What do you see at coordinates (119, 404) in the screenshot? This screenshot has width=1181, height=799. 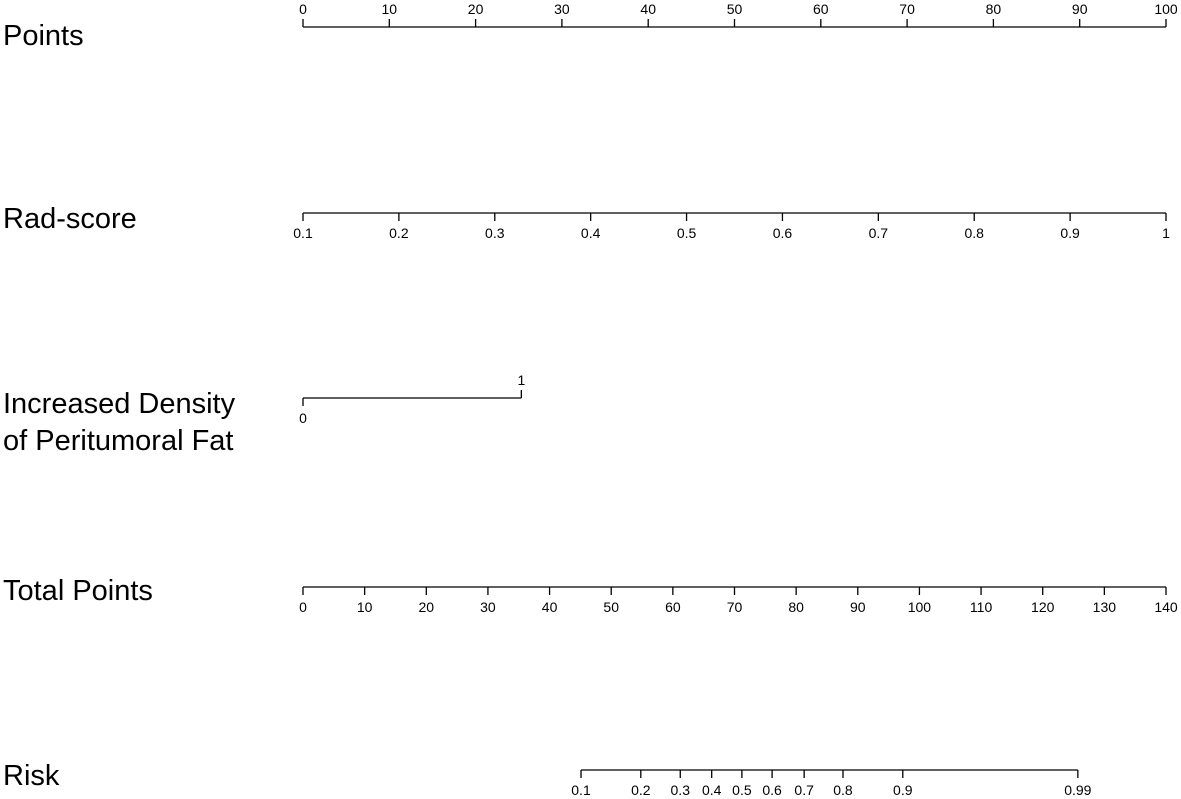 I see `row-label: Increased Density` at bounding box center [119, 404].